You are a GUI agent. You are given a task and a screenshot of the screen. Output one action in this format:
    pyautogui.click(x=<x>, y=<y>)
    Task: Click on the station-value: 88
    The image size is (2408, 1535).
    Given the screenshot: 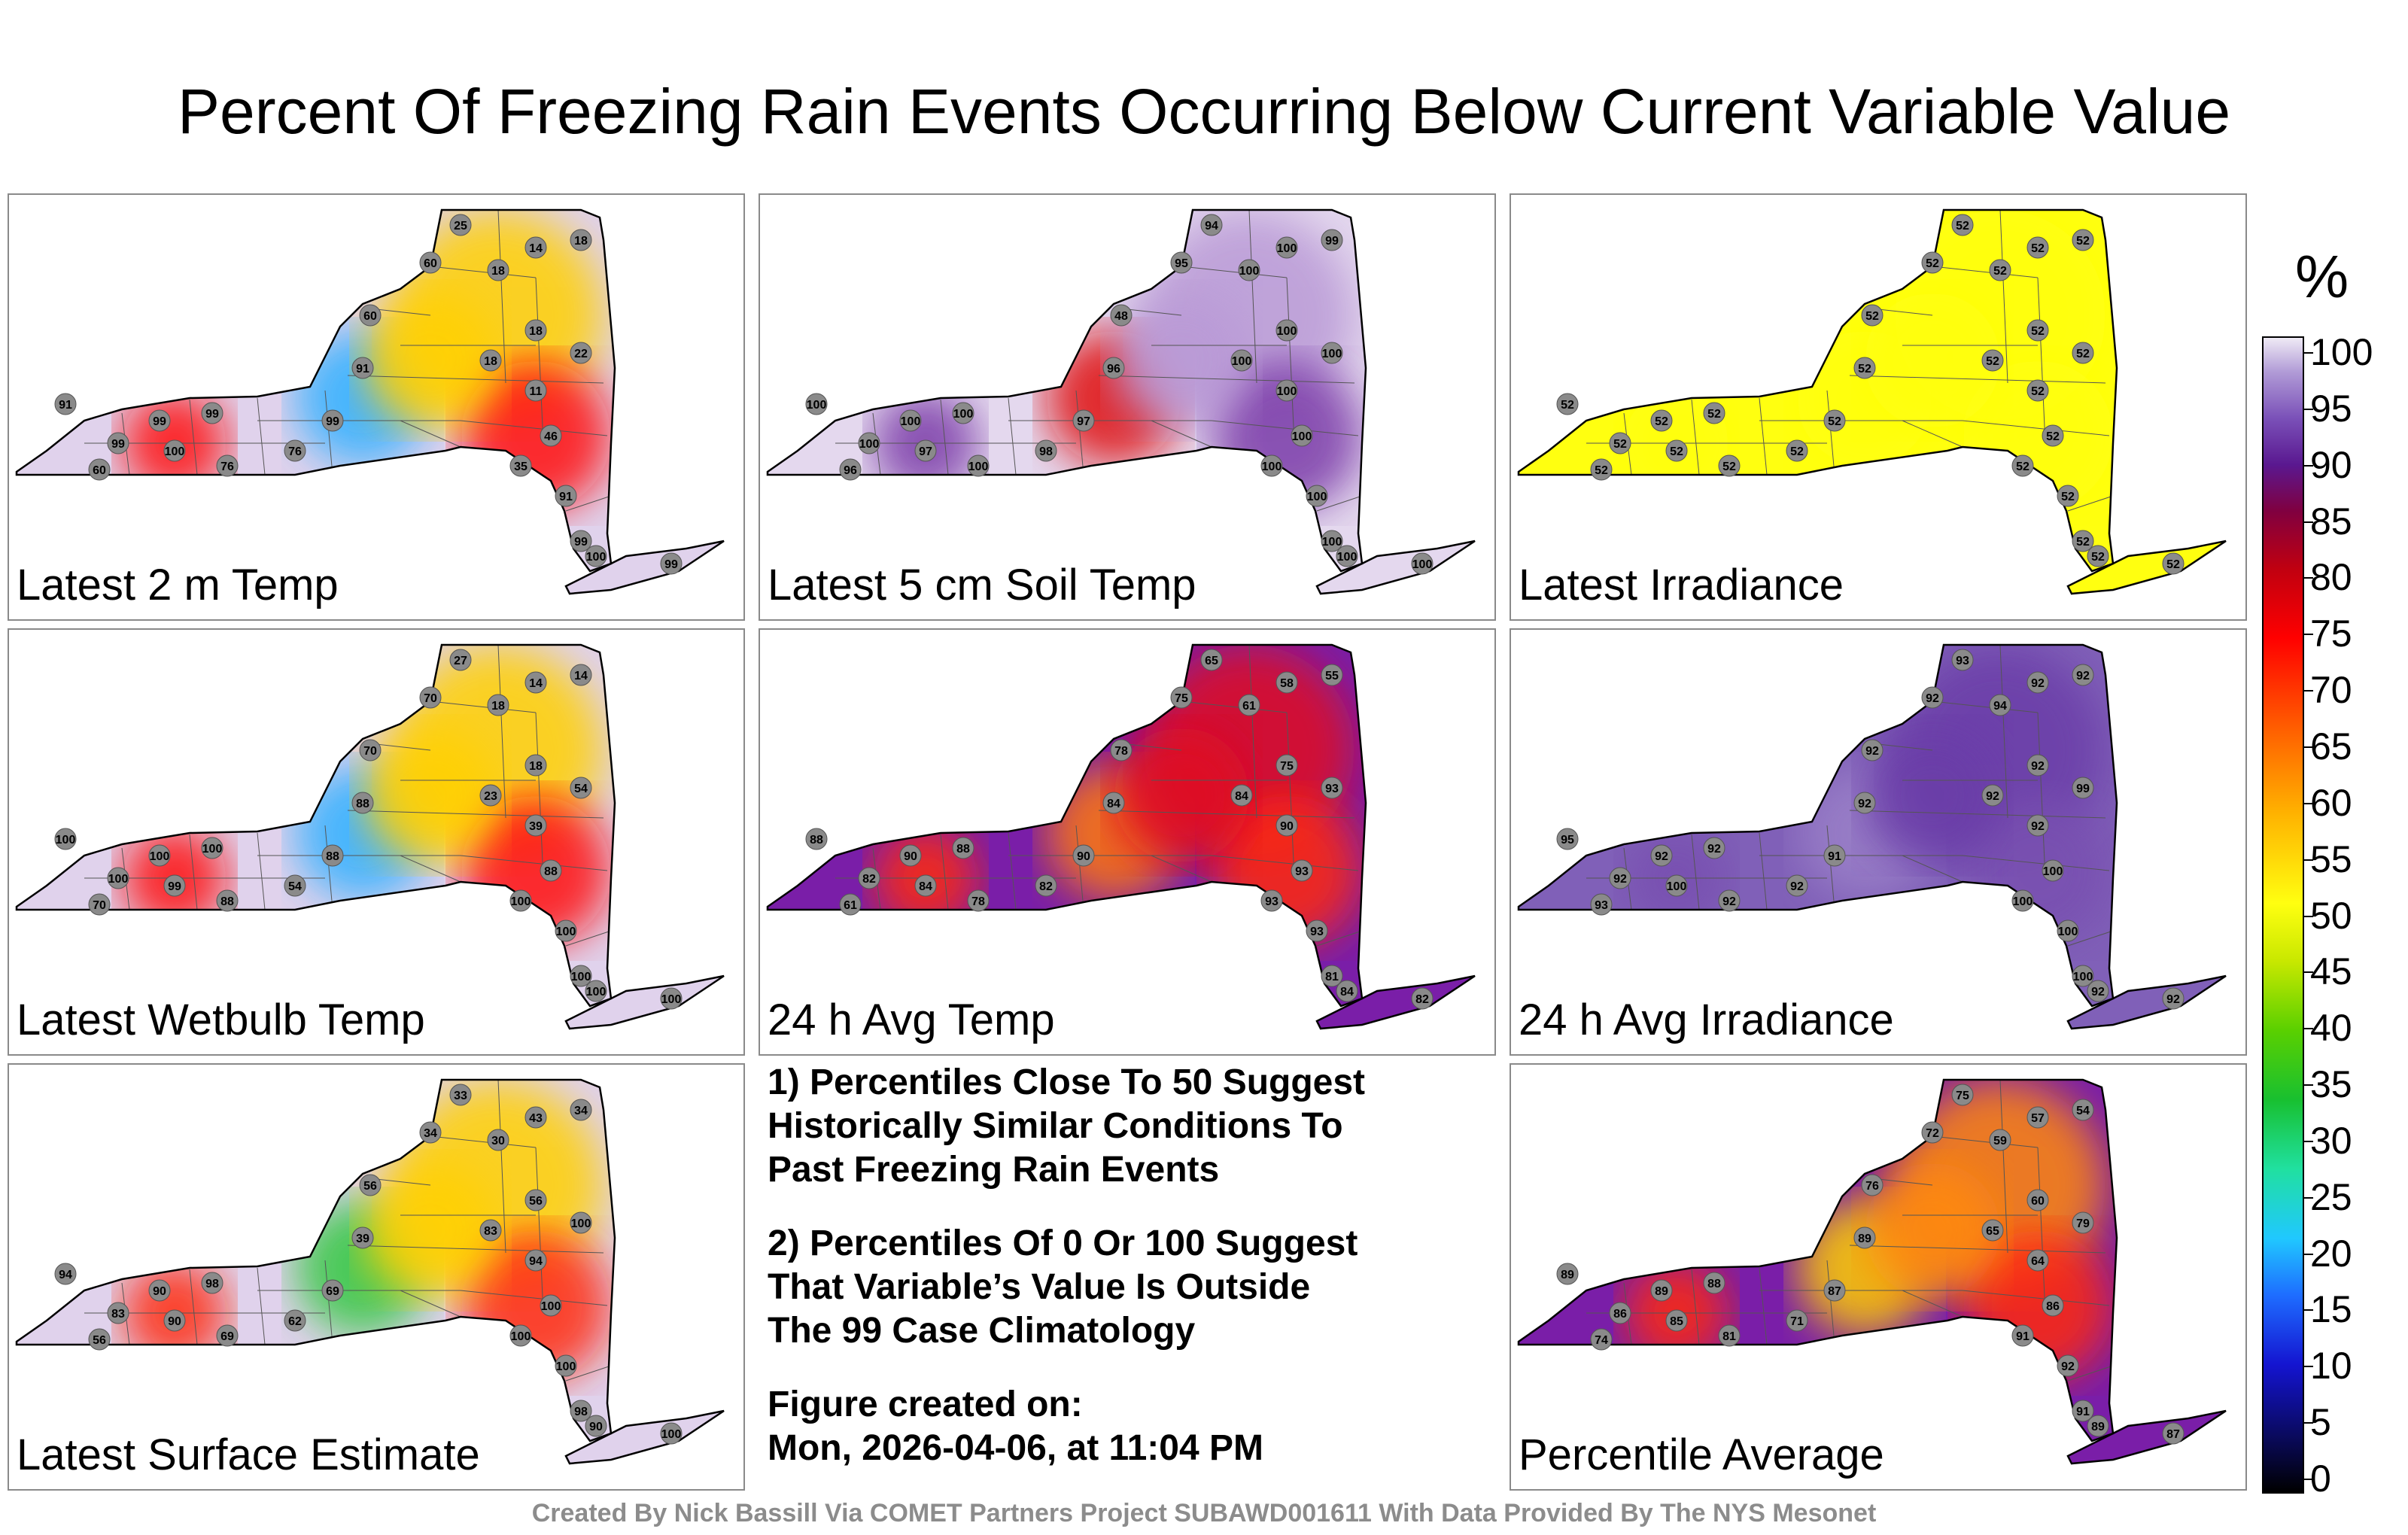 What is the action you would take?
    pyautogui.click(x=1714, y=1284)
    